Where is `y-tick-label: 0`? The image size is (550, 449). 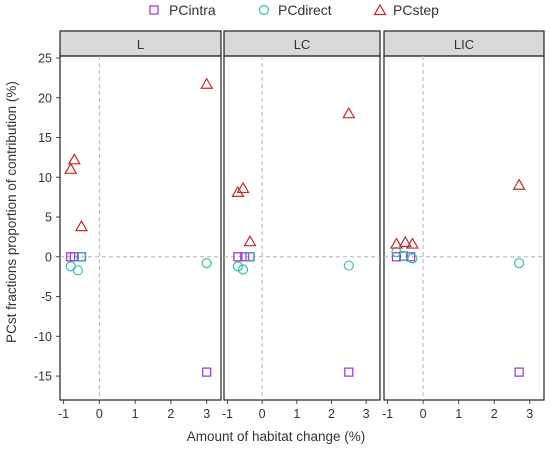
y-tick-label: 0 is located at coordinates (48, 257).